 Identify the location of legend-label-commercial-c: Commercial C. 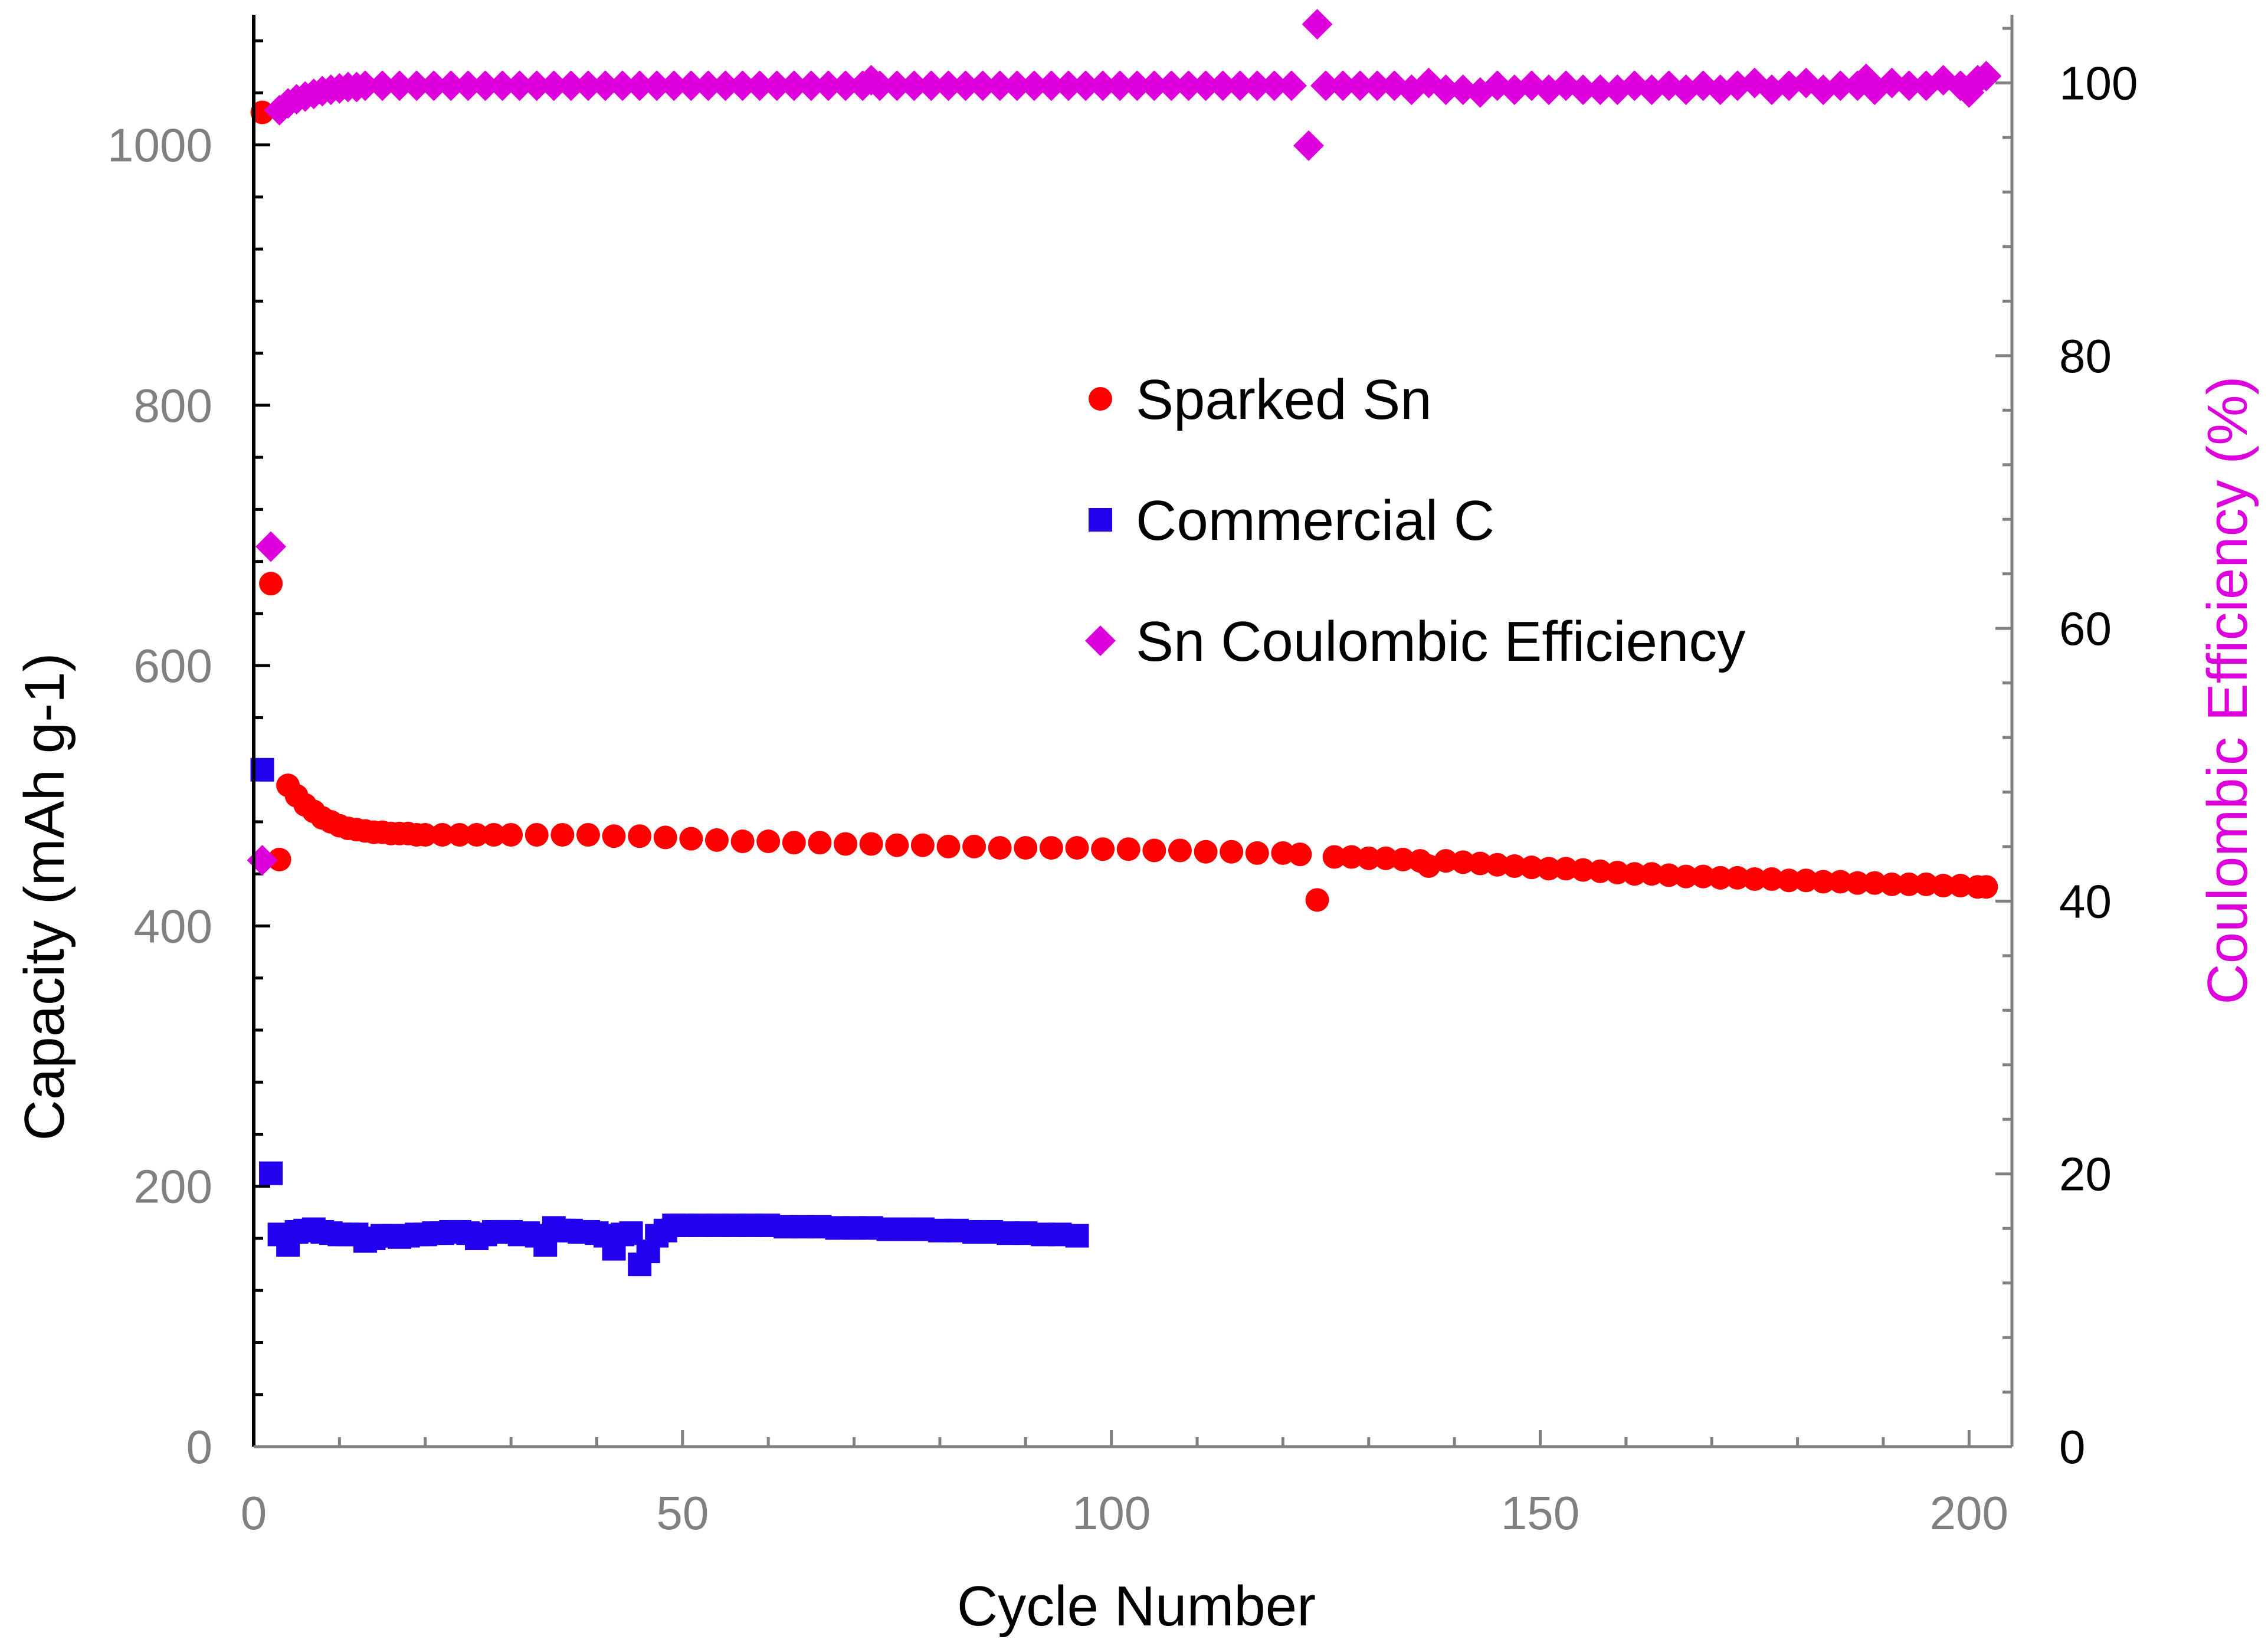
(1315, 520).